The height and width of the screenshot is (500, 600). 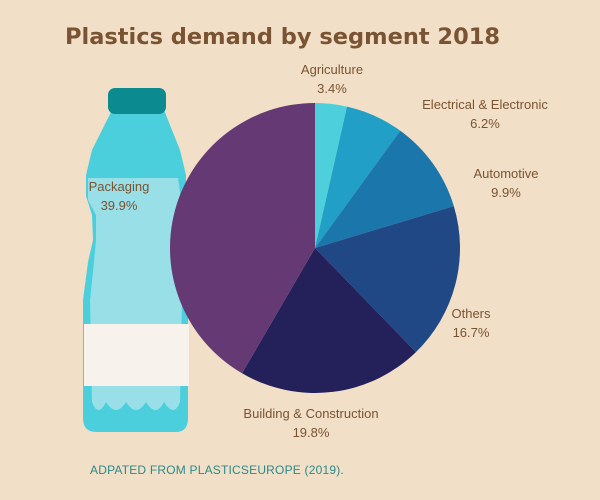 What do you see at coordinates (332, 69) in the screenshot?
I see `slice-label-name: Agriculture` at bounding box center [332, 69].